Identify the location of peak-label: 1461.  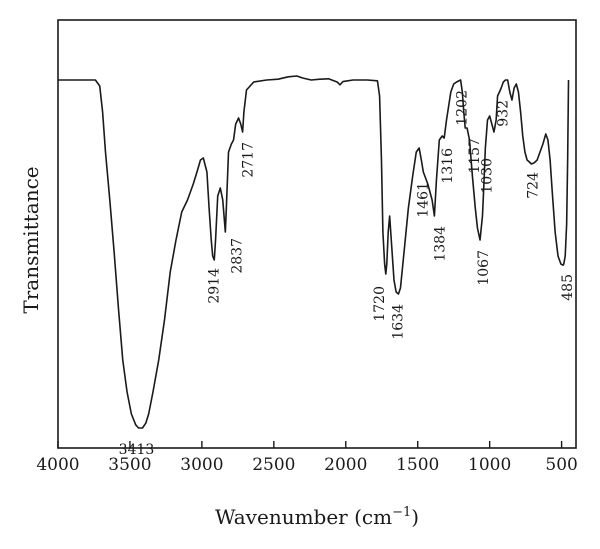
(423, 200).